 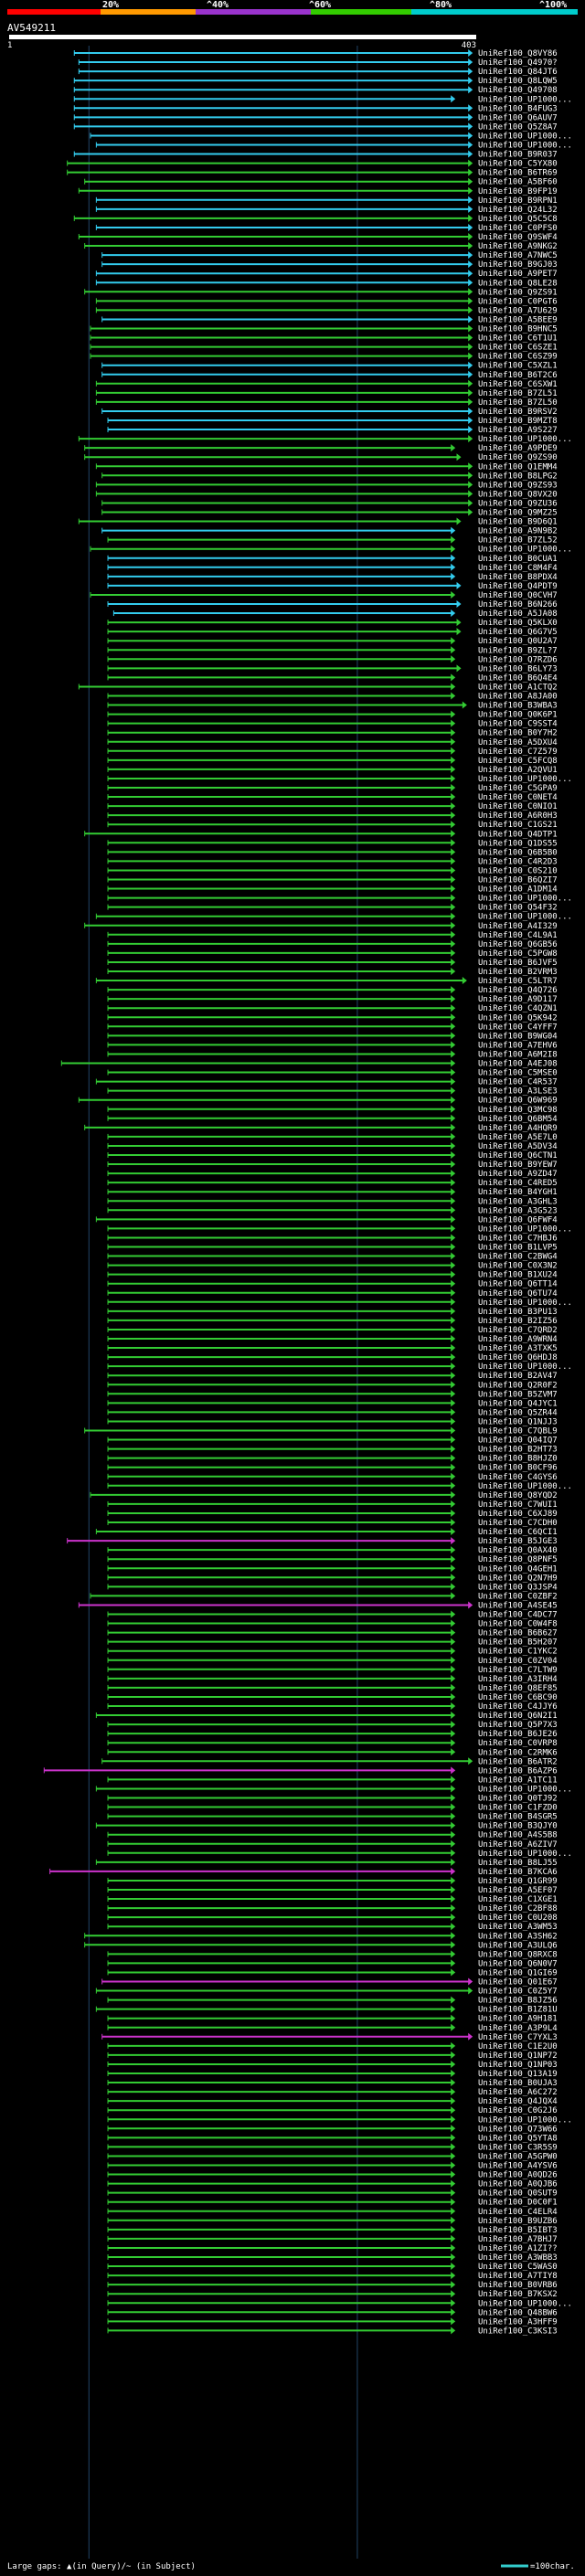 What do you see at coordinates (518, 1073) in the screenshot?
I see `hit-label: UniRef100_C5MSE0` at bounding box center [518, 1073].